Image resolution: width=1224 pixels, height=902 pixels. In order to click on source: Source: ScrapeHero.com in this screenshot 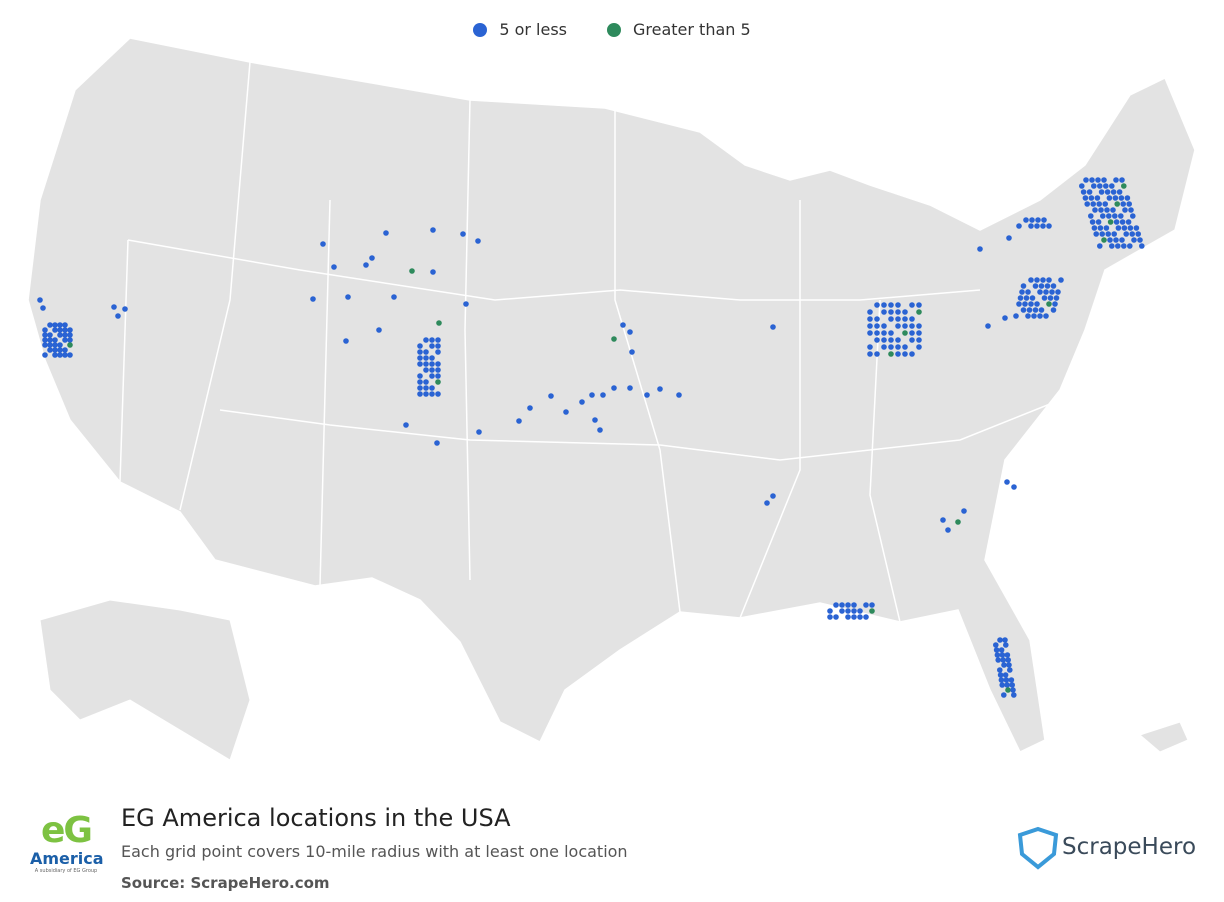, I will do `click(225, 883)`.